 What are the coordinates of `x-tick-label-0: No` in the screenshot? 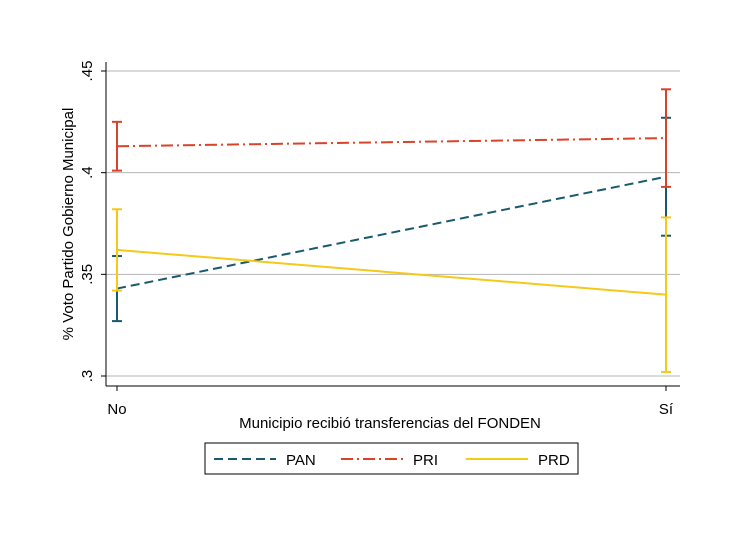 It's located at (116, 409).